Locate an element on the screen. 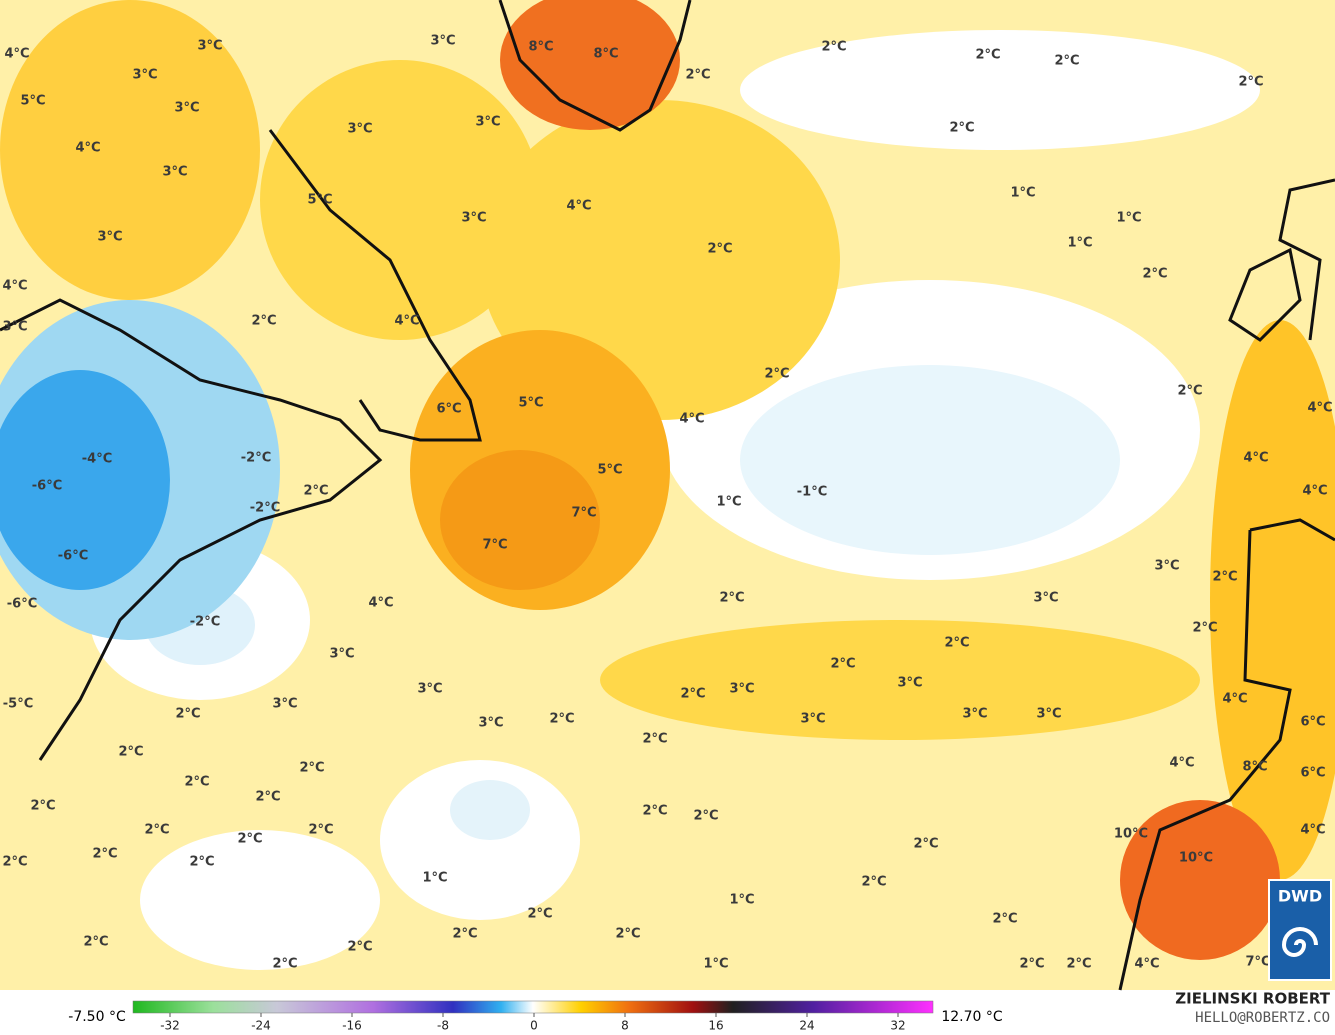 This screenshot has height=1035, width=1335. tick-label: -24 is located at coordinates (261, 1026).